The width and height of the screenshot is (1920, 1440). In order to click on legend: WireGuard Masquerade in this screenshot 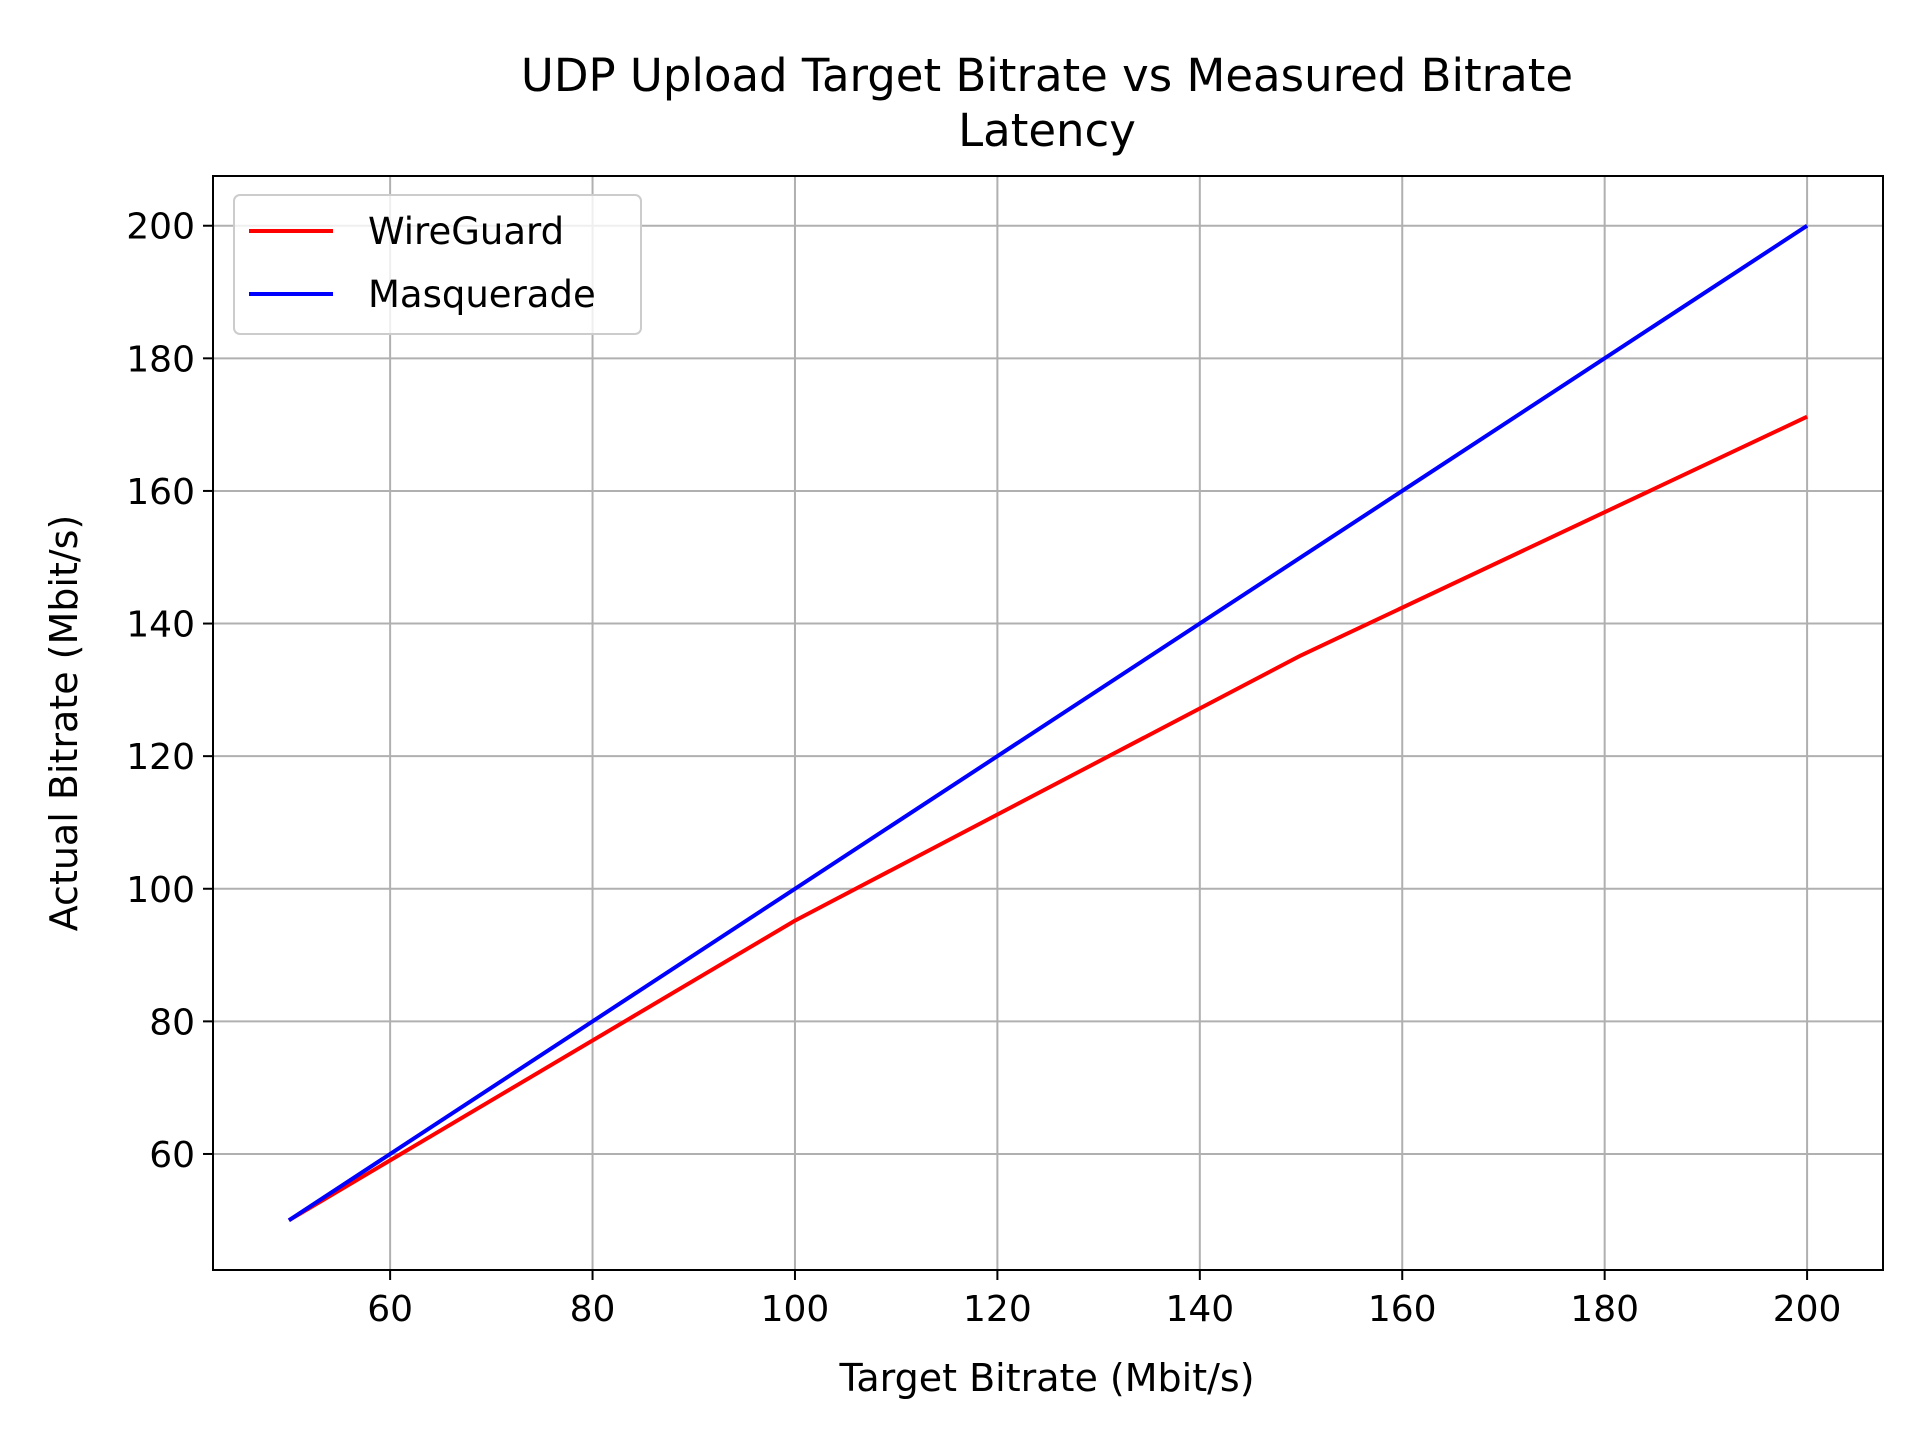, I will do `click(437, 264)`.